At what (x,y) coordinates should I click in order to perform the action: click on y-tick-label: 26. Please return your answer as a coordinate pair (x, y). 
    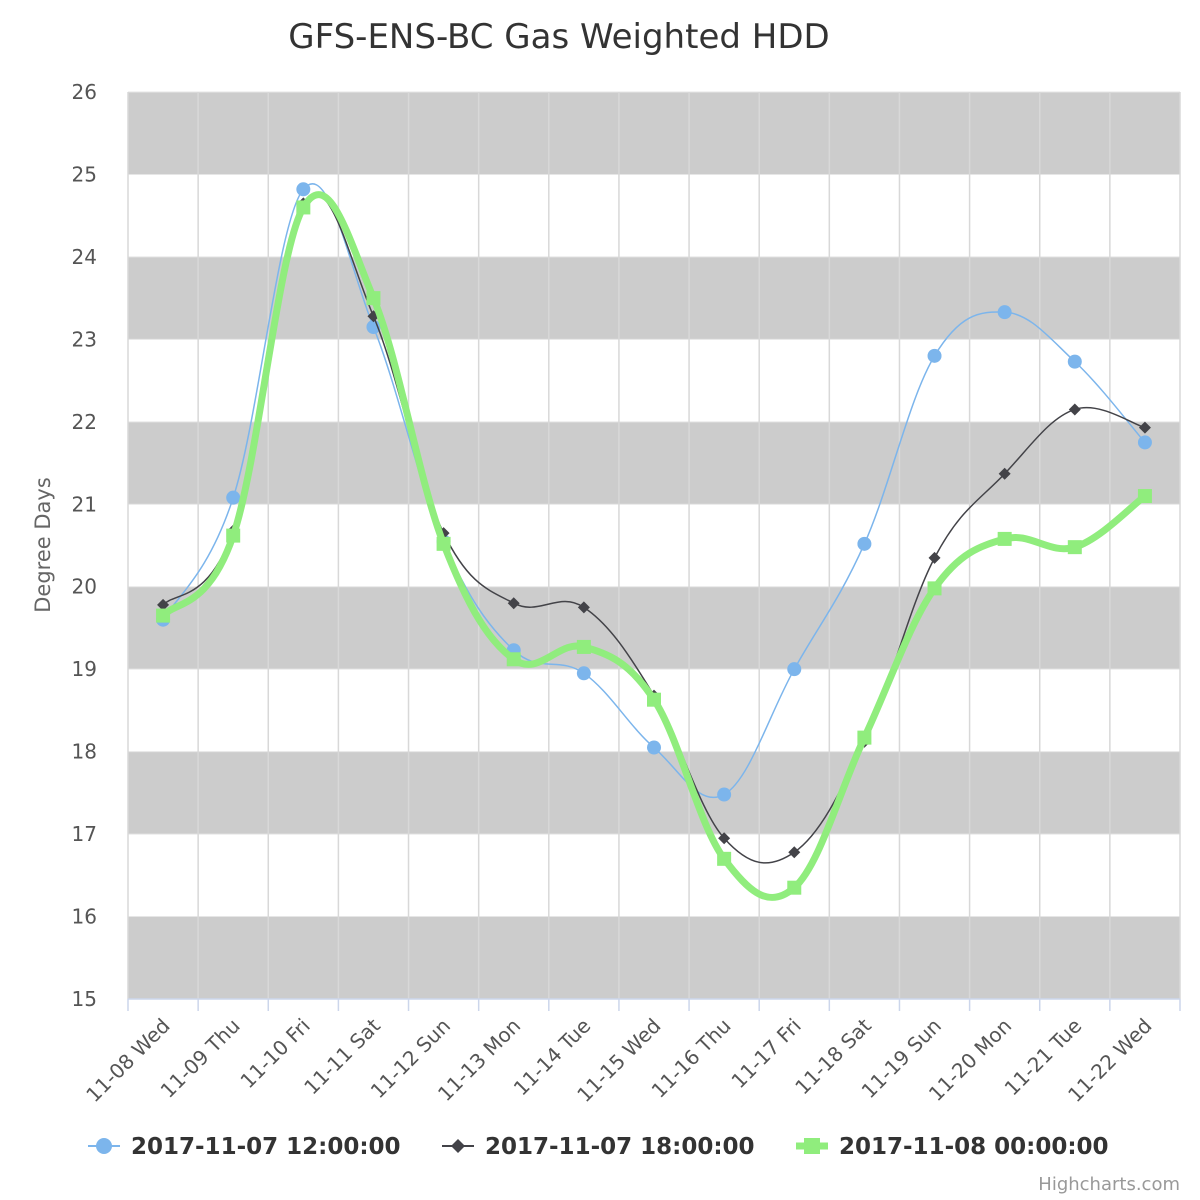
    Looking at the image, I should click on (84, 92).